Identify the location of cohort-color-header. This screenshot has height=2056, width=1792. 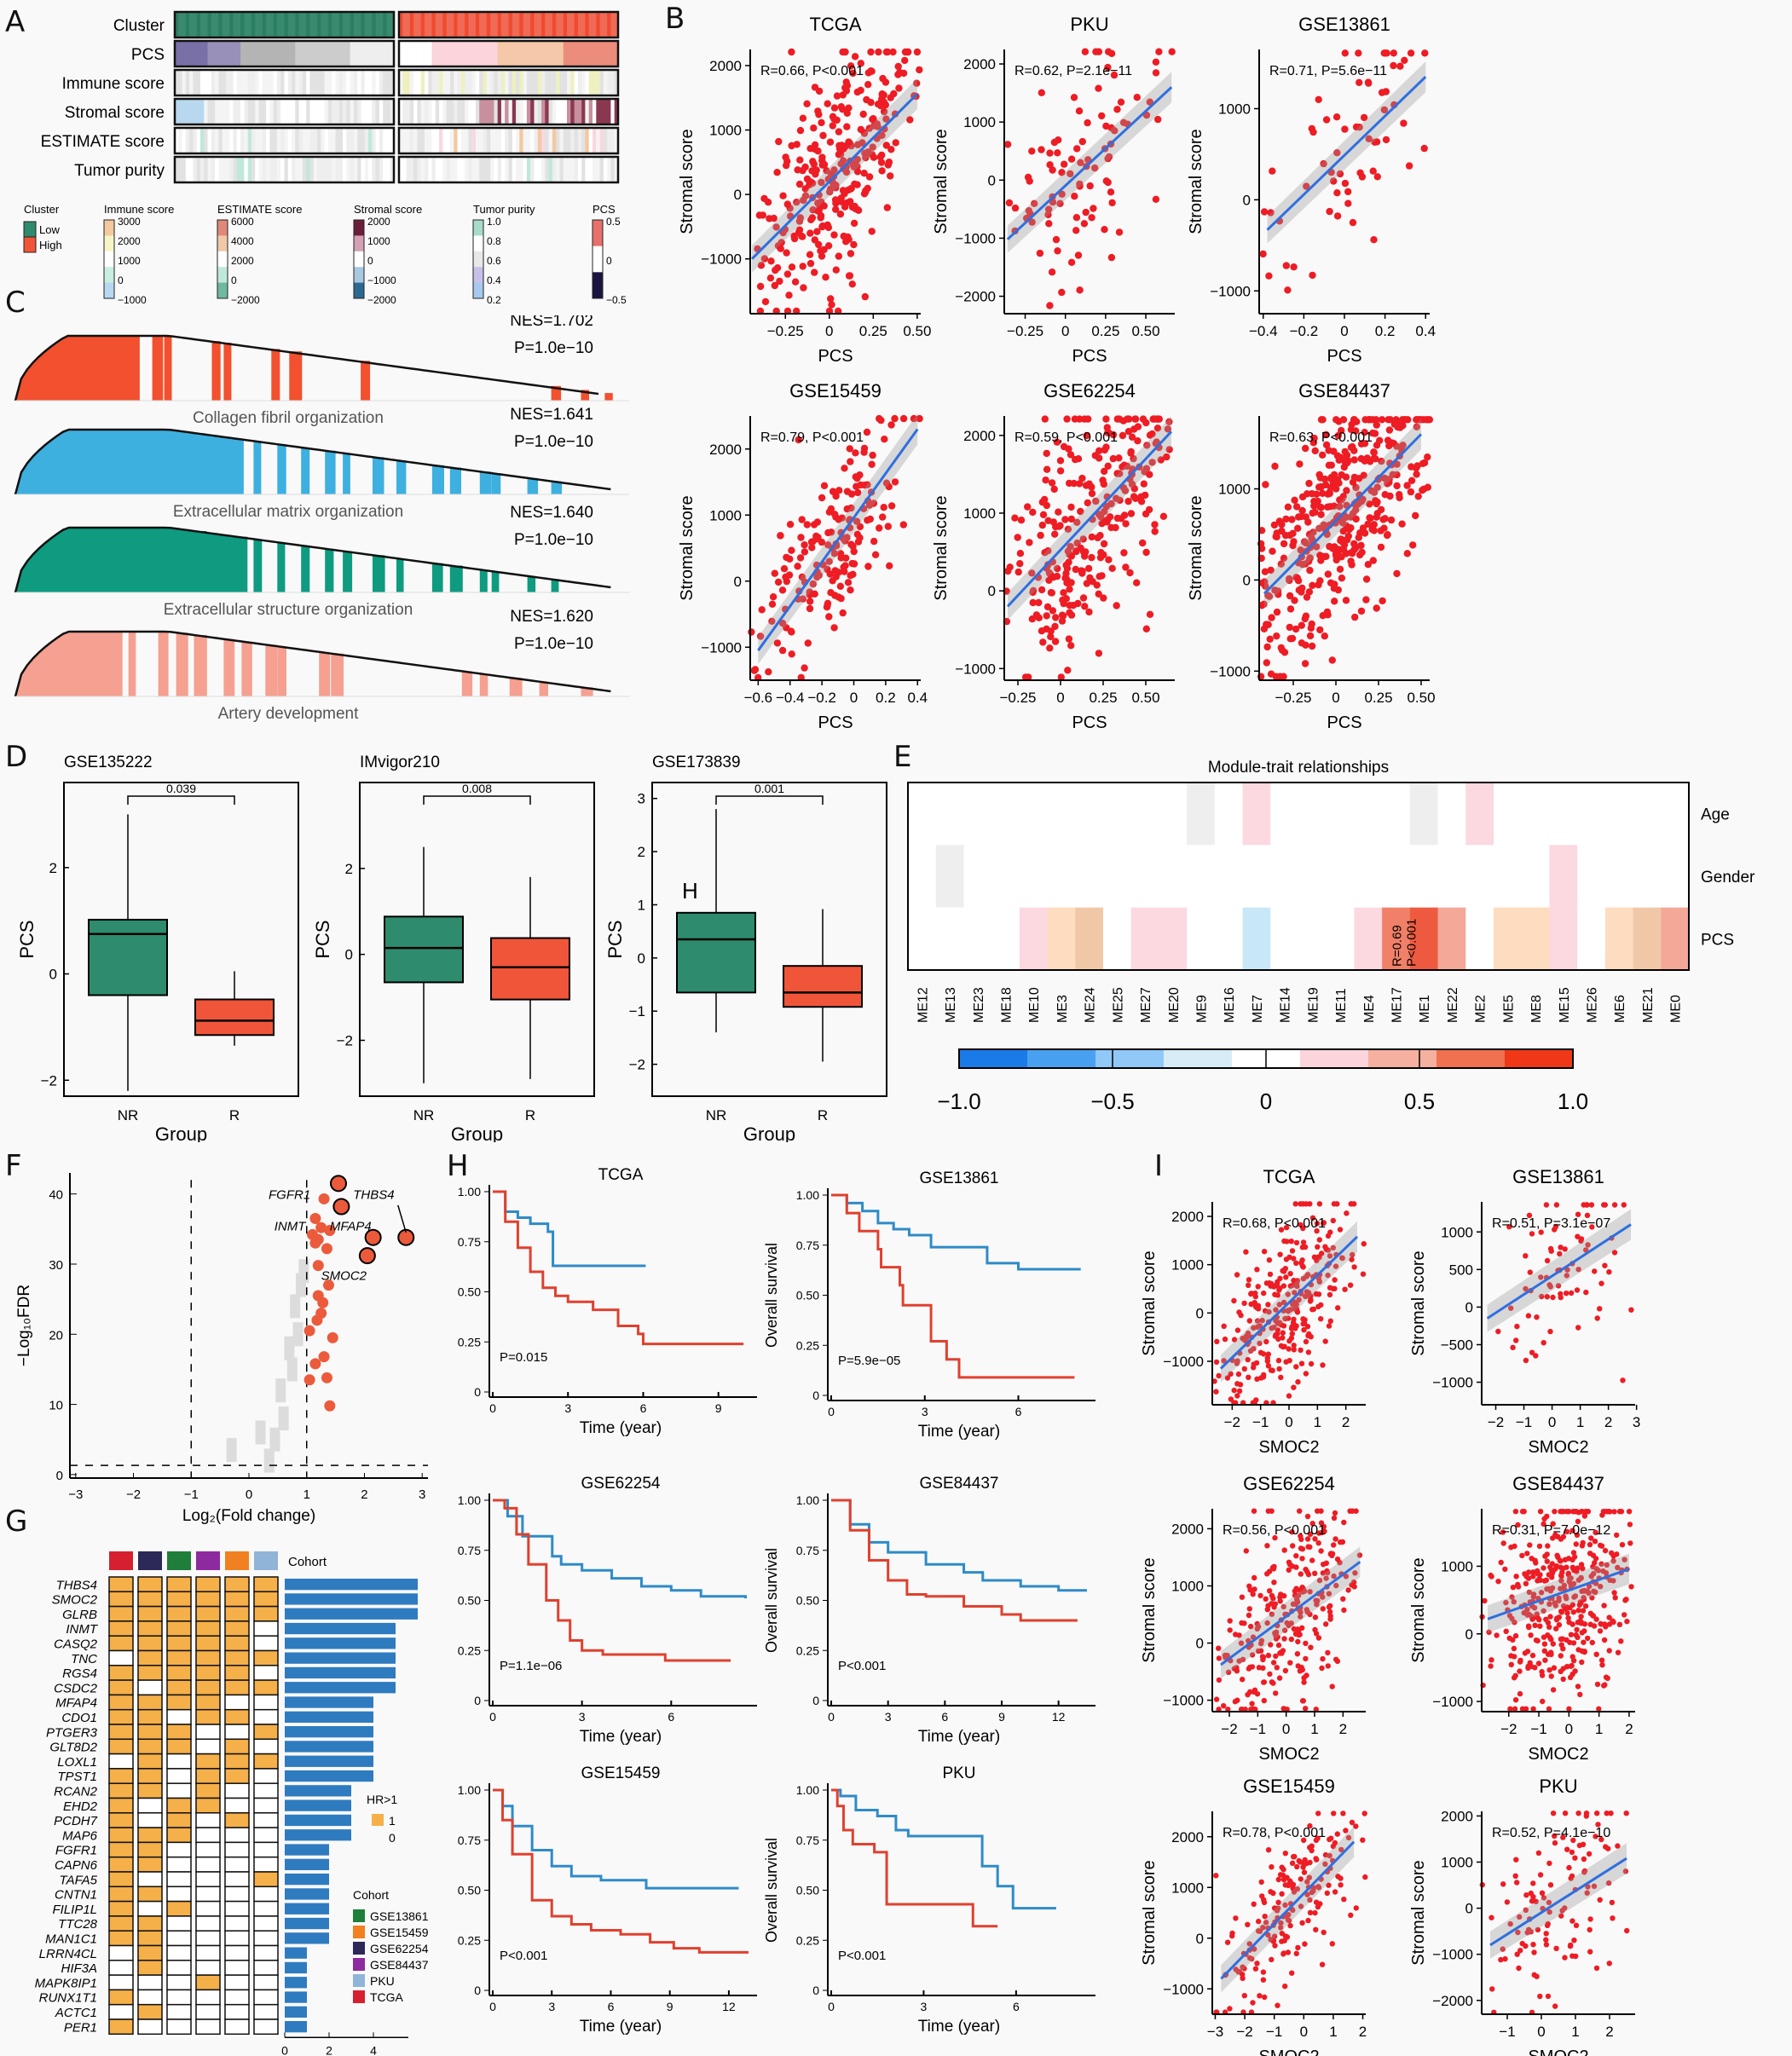
(179, 1561).